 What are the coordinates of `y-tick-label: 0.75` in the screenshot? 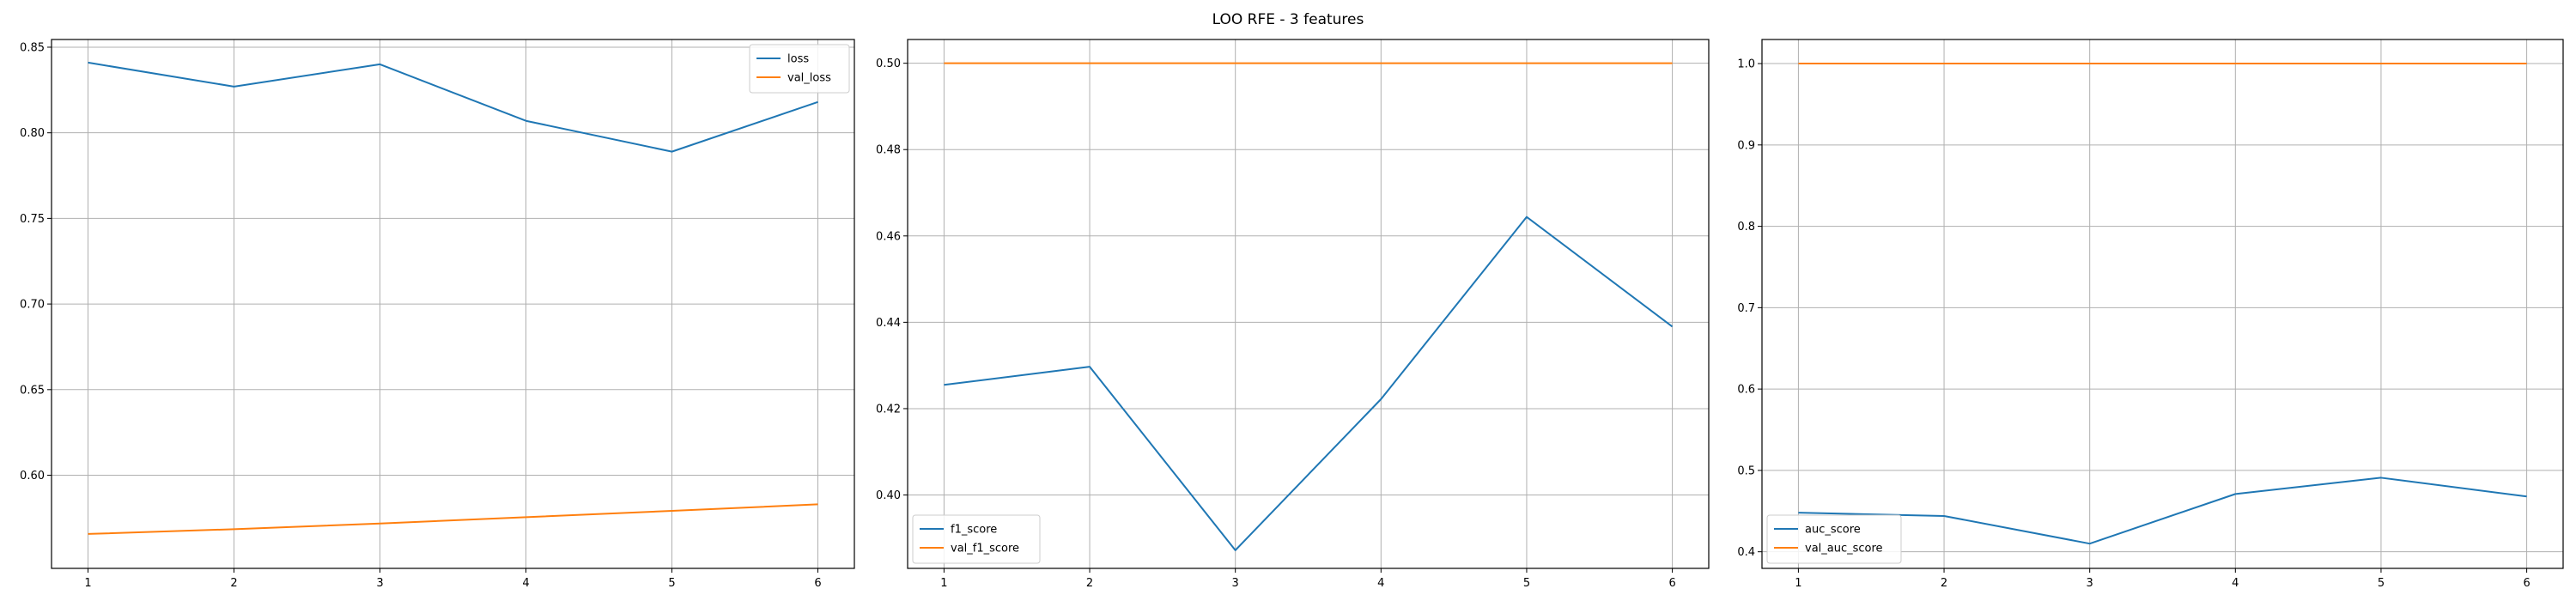 It's located at (32, 220).